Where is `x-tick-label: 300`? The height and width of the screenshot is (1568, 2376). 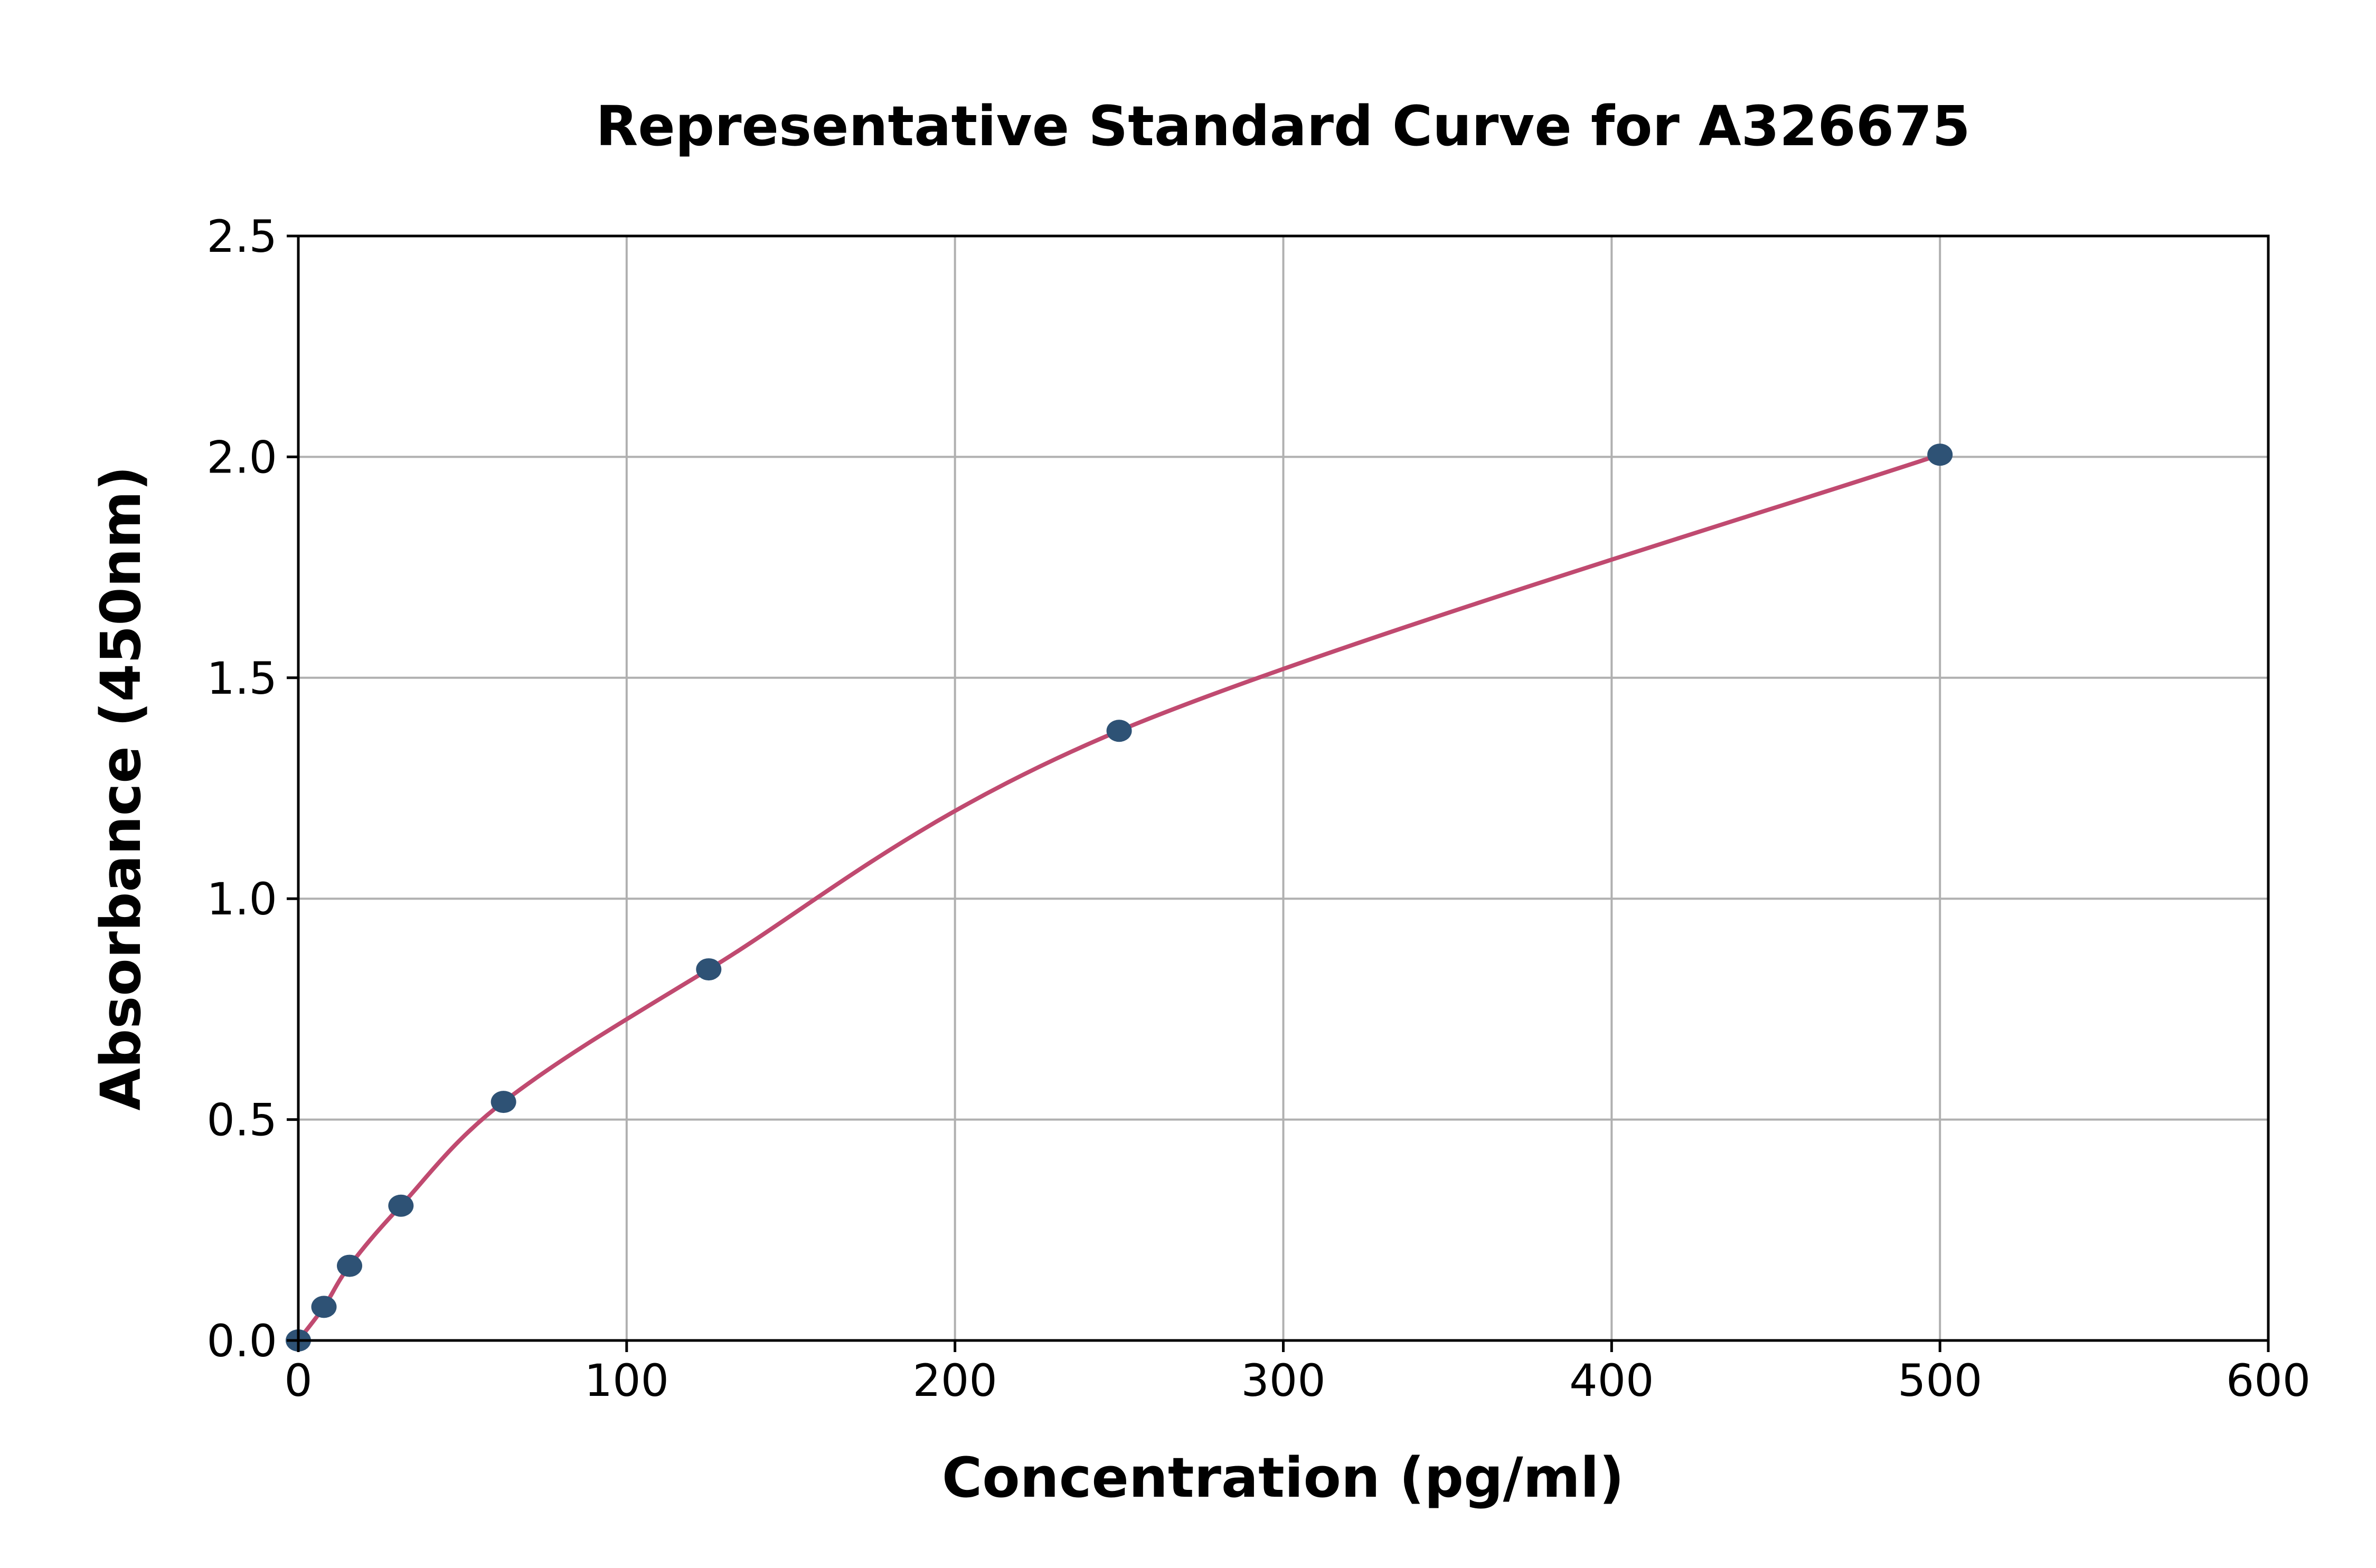
x-tick-label: 300 is located at coordinates (1283, 1381).